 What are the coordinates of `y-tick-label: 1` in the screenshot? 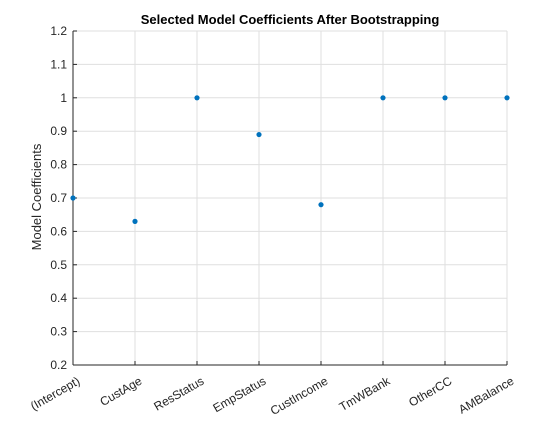 It's located at (63, 98).